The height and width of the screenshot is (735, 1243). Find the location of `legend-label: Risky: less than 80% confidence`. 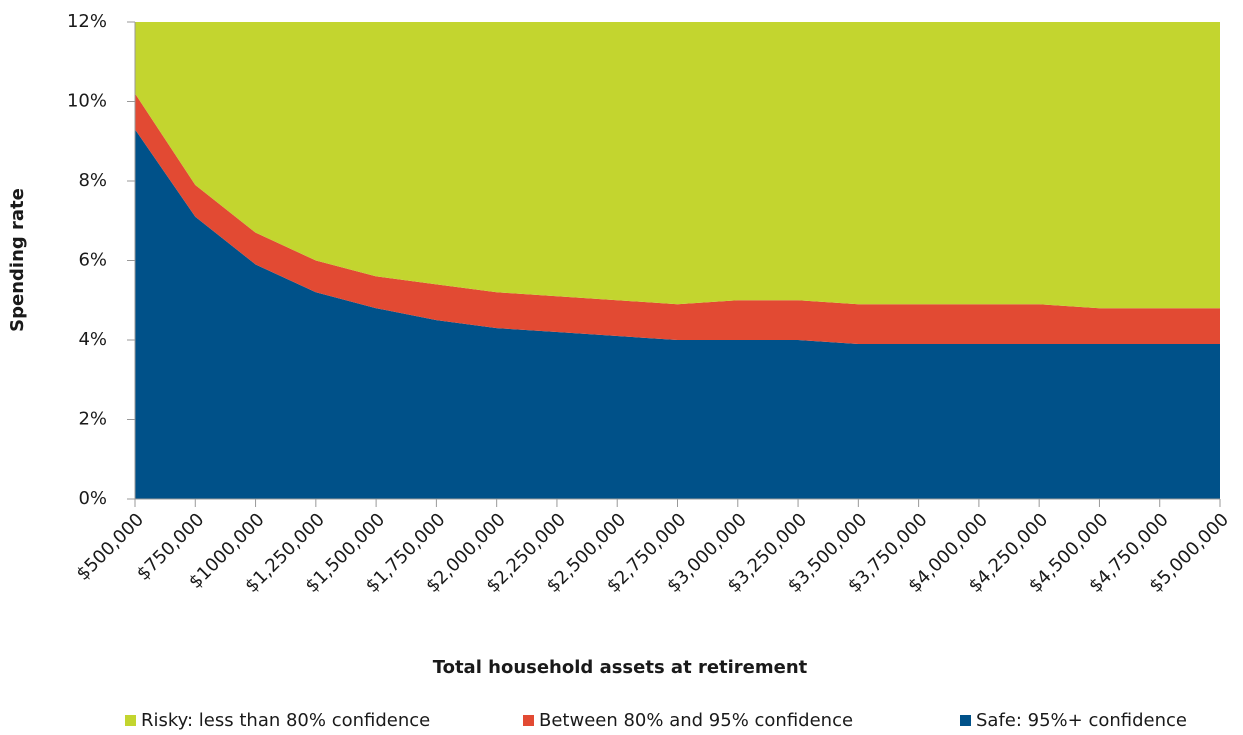

legend-label: Risky: less than 80% confidence is located at coordinates (285, 720).